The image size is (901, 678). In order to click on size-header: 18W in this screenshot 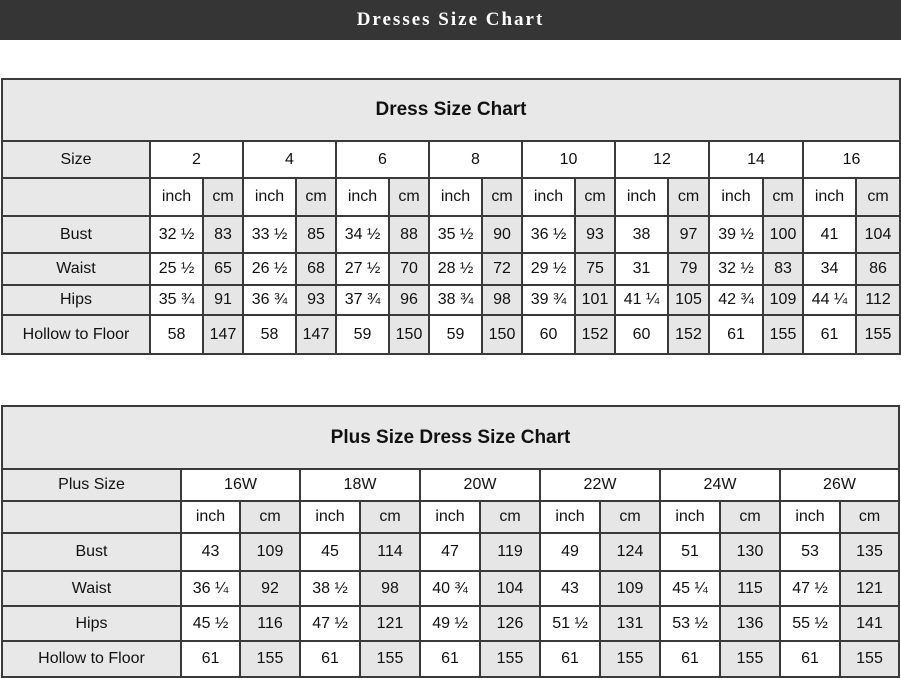, I will do `click(360, 485)`.